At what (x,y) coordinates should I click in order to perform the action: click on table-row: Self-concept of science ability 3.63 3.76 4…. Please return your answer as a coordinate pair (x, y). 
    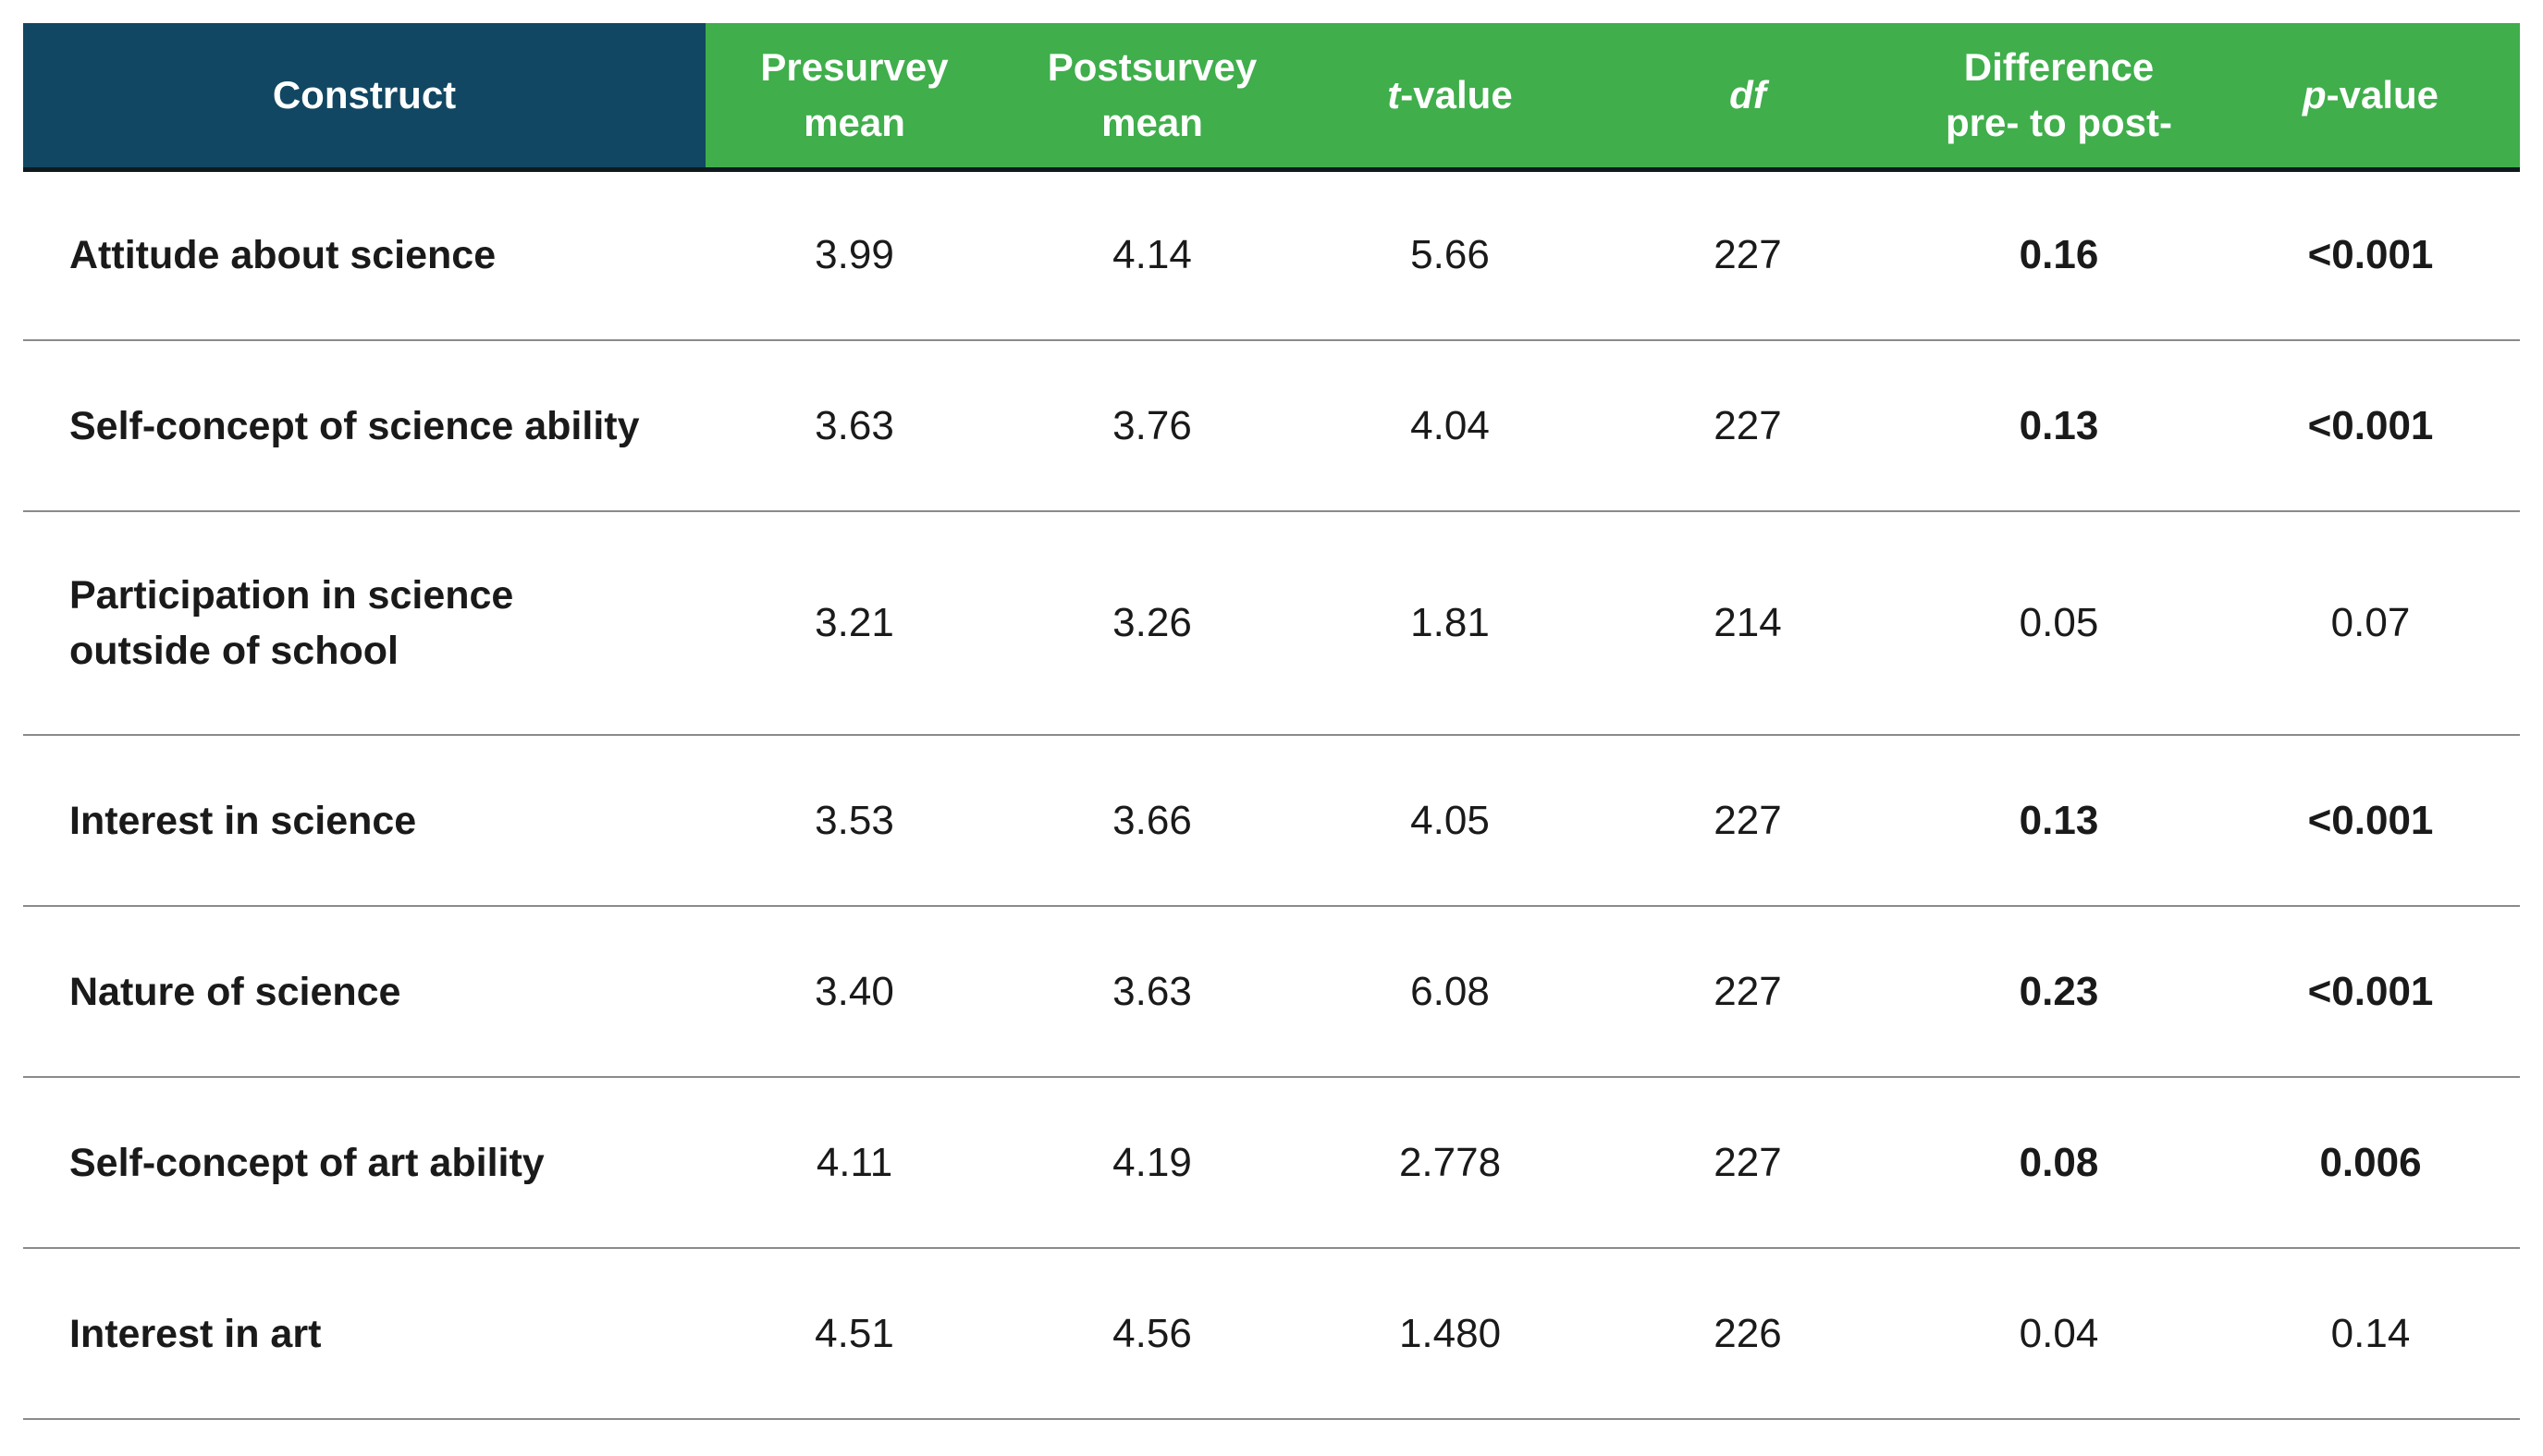
    Looking at the image, I should click on (1271, 425).